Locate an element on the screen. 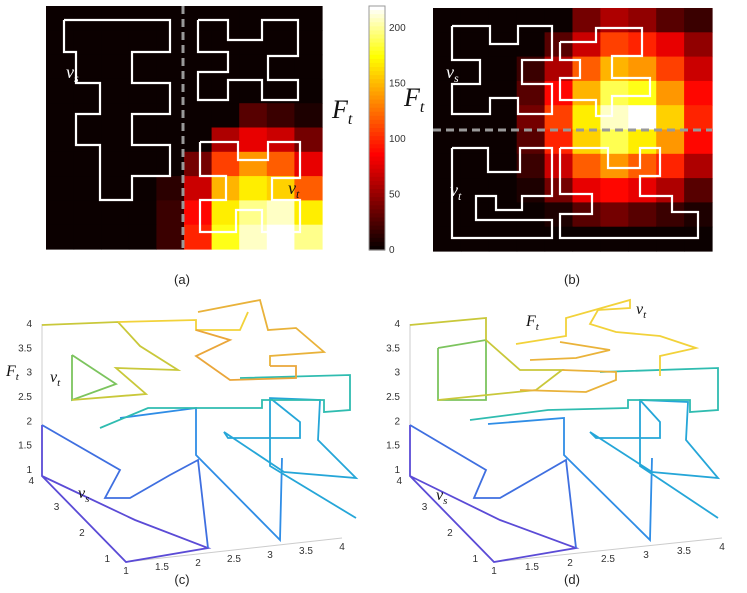  axis-c-z-tick: 4 is located at coordinates (29, 324).